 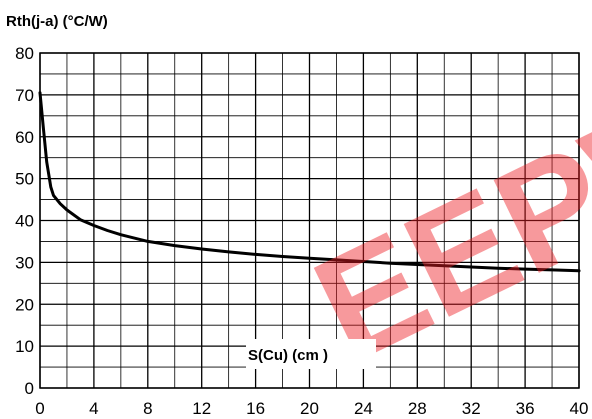 I want to click on y-tick-label: 10, so click(x=24, y=346).